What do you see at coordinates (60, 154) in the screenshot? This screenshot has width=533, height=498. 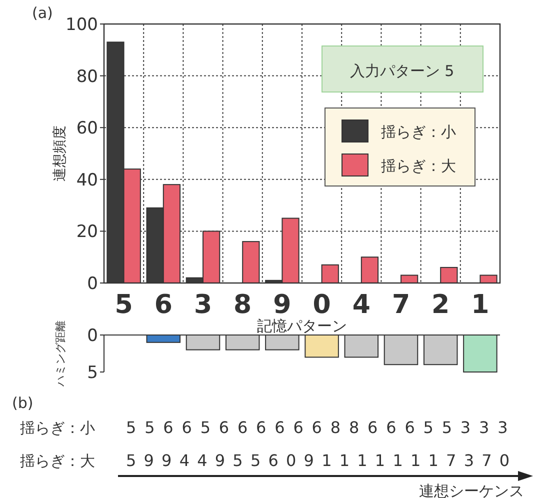 I see `y-axis-title: 連想頻度` at bounding box center [60, 154].